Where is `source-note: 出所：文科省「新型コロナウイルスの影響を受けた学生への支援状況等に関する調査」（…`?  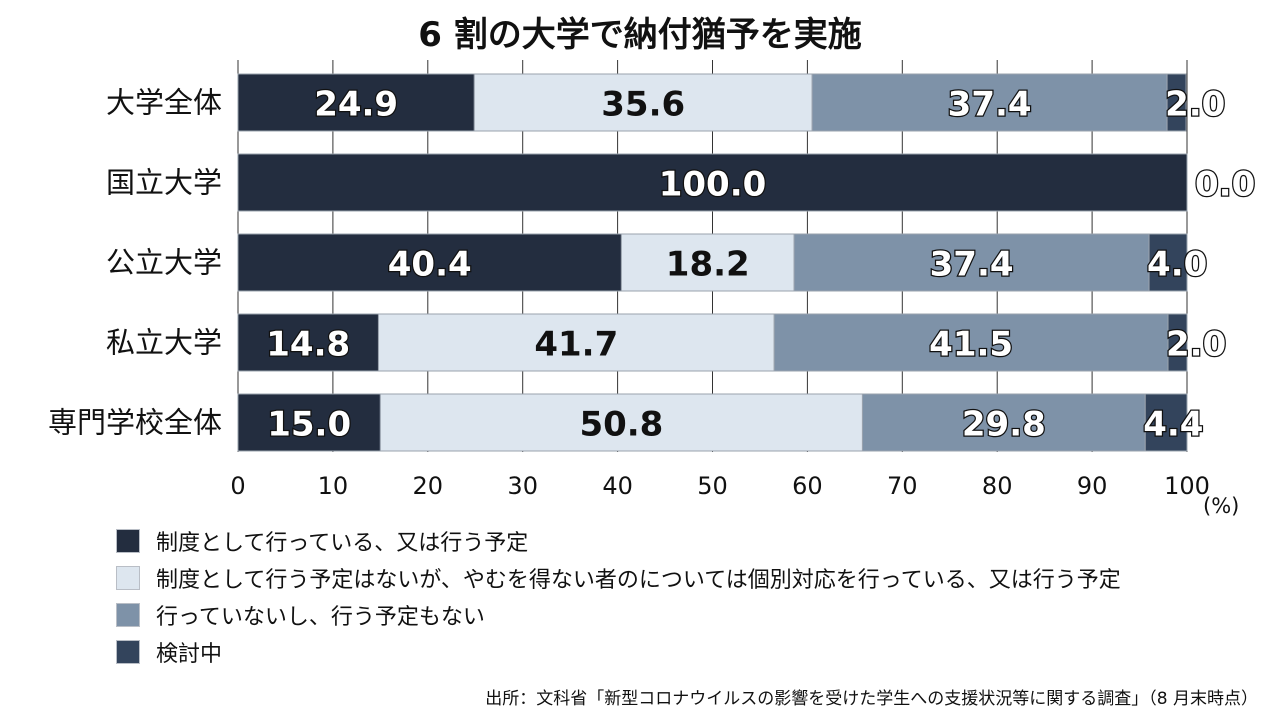 source-note: 出所：文科省「新型コロナウイルスの影響を受けた学生への支援状況等に関する調査」（… is located at coordinates (871, 699).